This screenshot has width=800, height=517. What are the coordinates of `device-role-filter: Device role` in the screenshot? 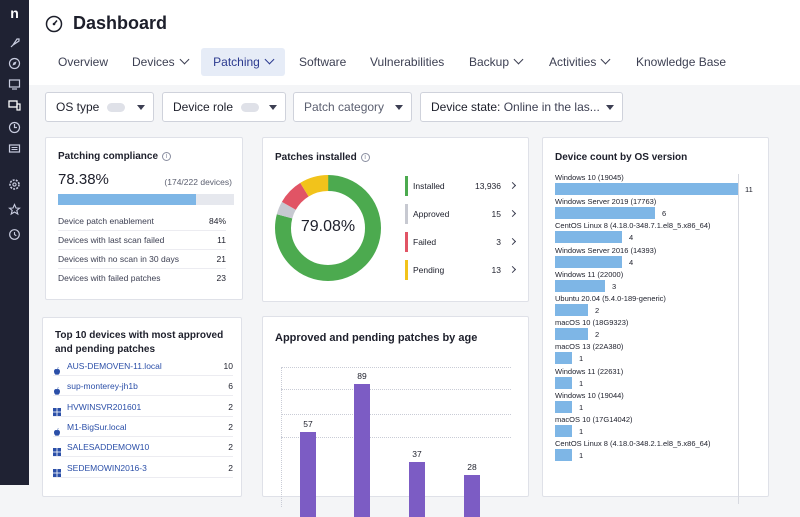 It's located at (224, 107).